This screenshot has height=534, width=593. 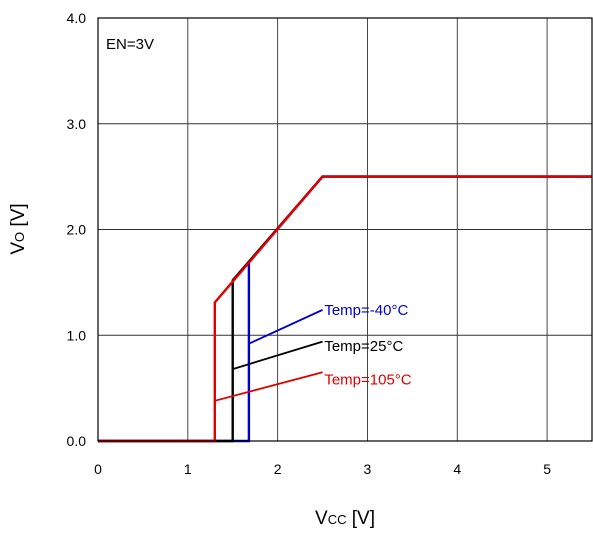 I want to click on y-tick-label: 2.0, so click(x=77, y=230).